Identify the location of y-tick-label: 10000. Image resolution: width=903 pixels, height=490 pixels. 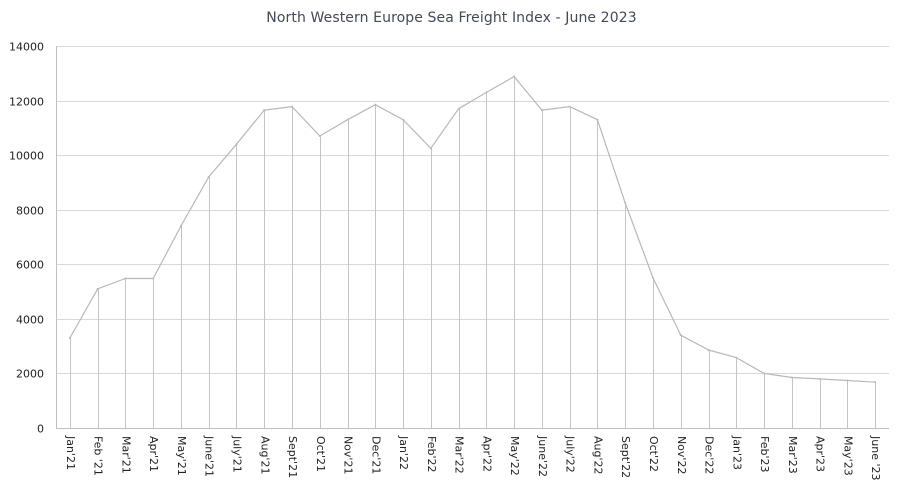
(26, 156).